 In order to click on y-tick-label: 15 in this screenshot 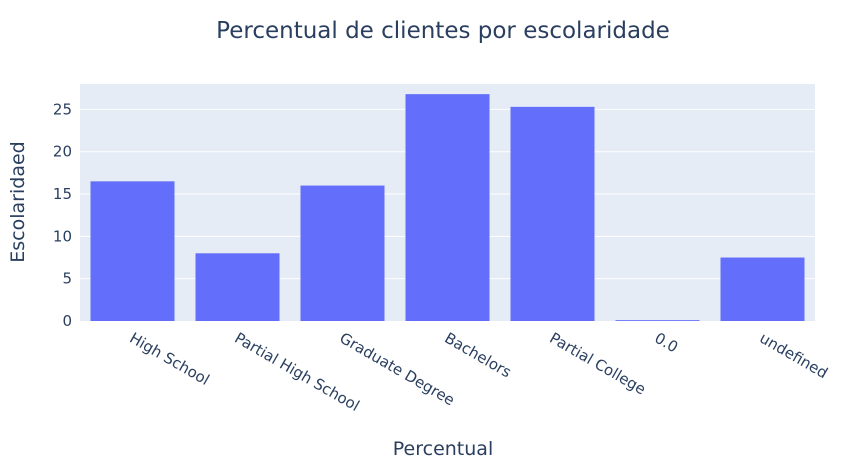, I will do `click(62, 194)`.